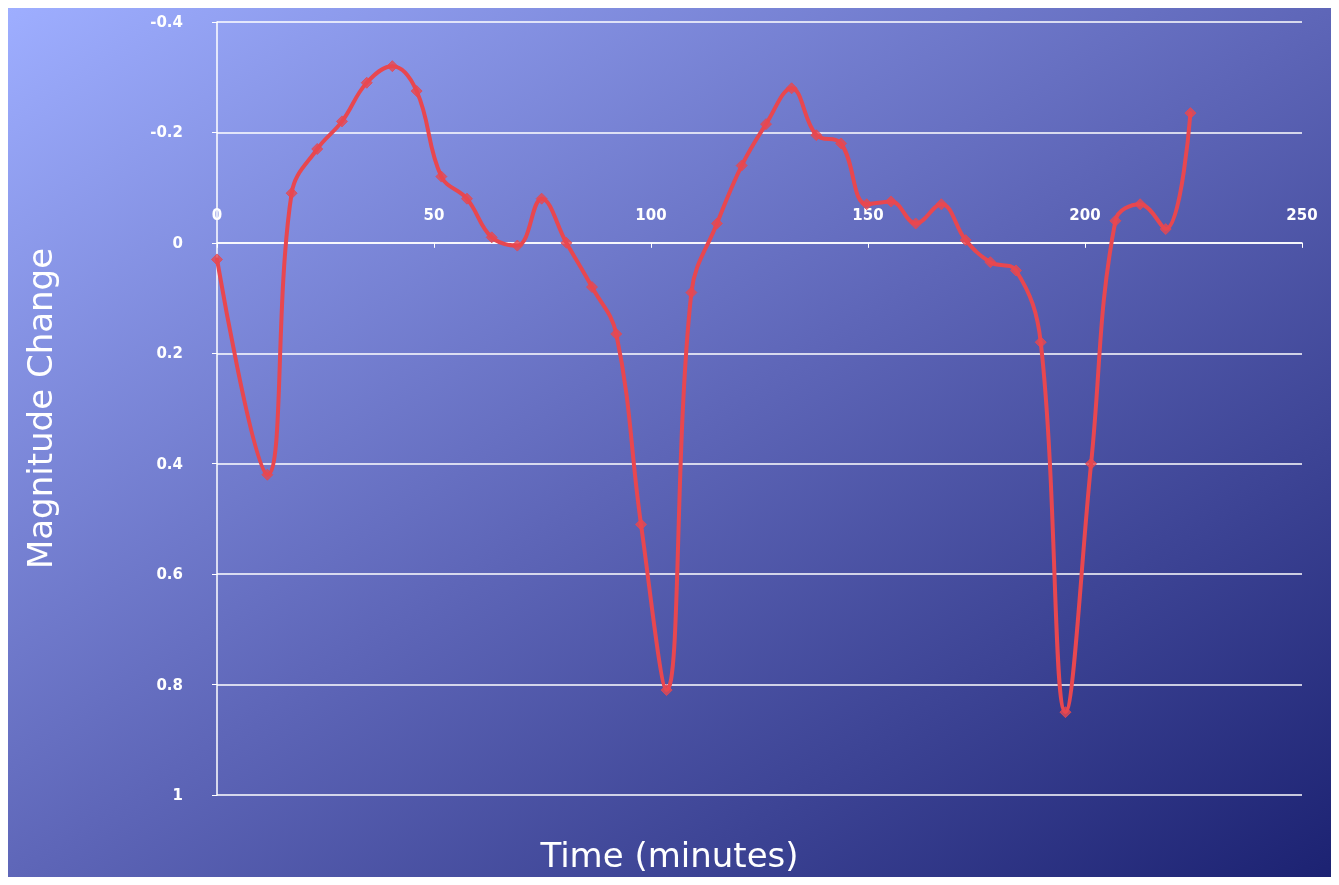 This screenshot has width=1339, height=885. I want to click on y-tick-label: 0.8, so click(169, 684).